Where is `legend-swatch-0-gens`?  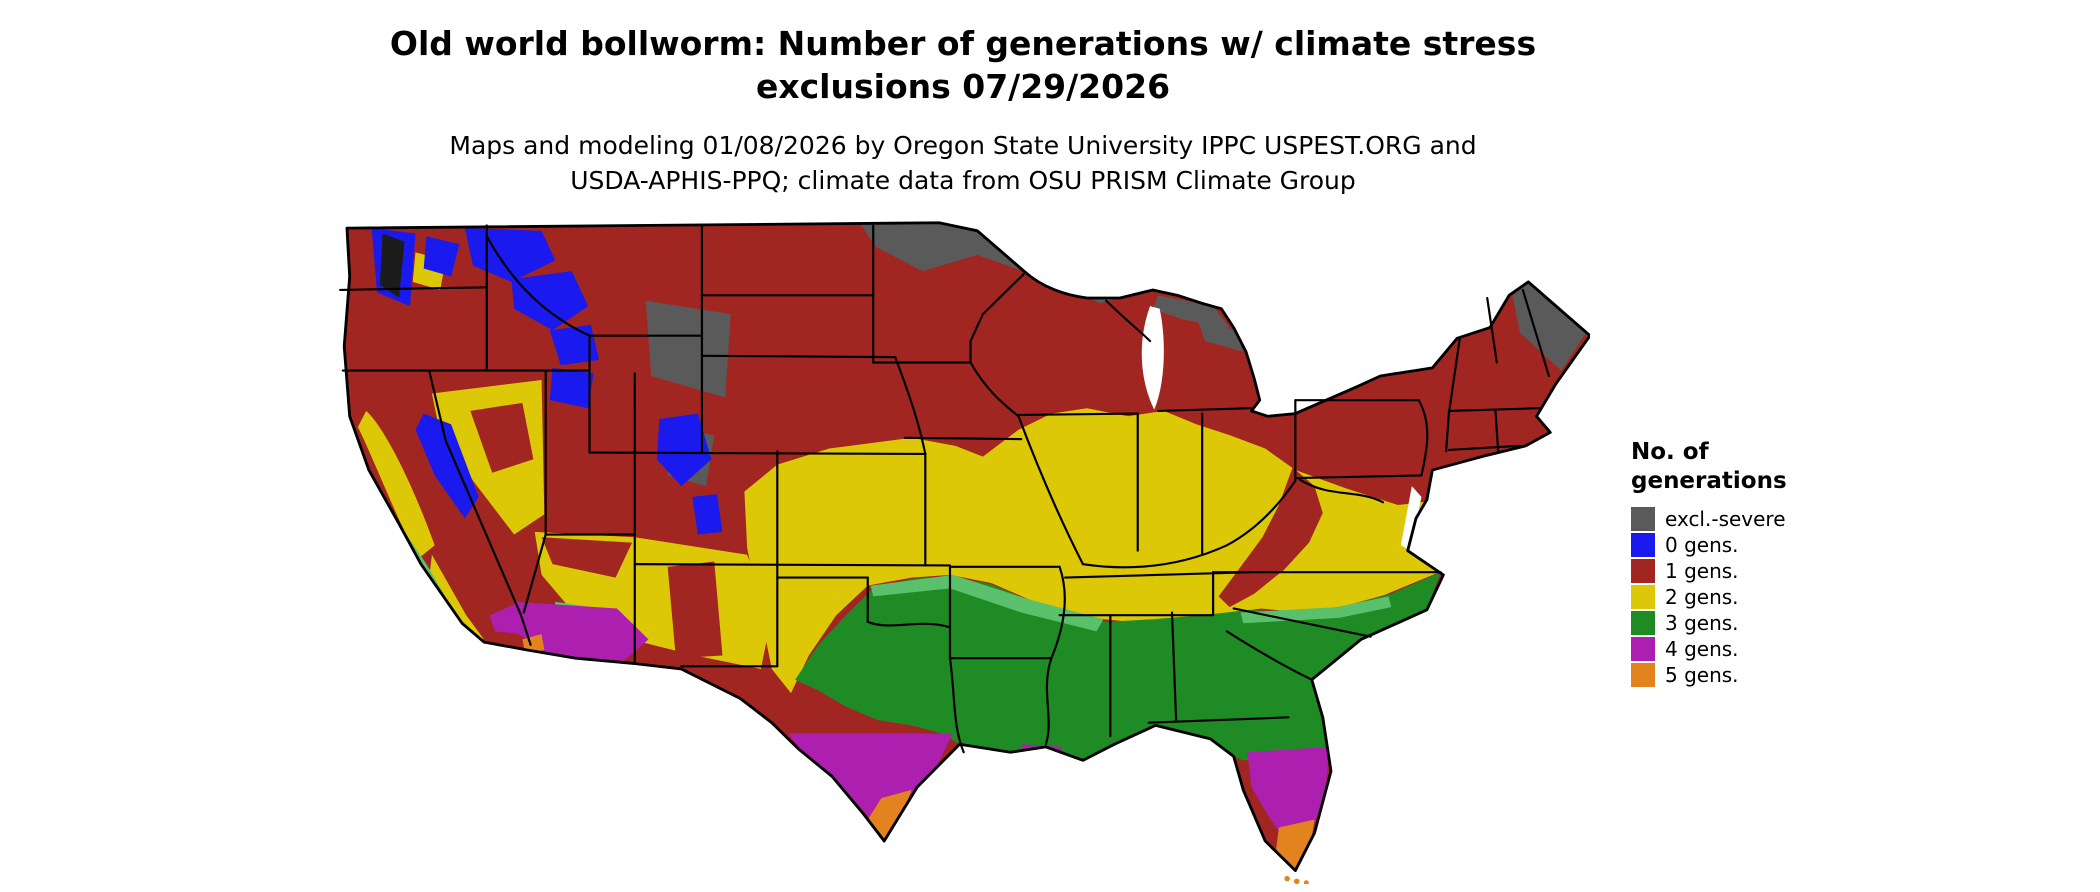
legend-swatch-0-gens is located at coordinates (1643, 545).